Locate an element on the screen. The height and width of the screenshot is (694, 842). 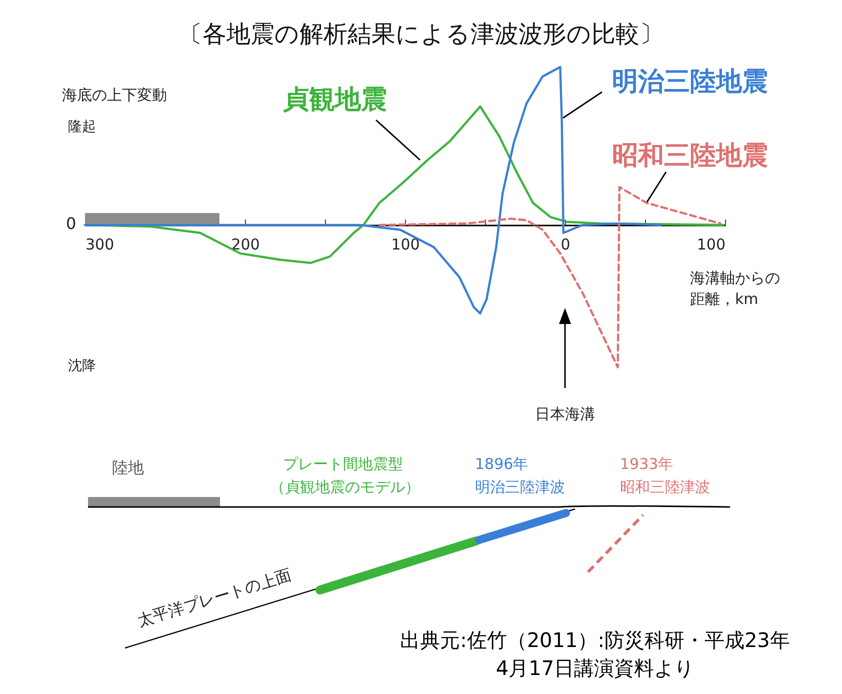
y-axis-title: 海底の上下変動 is located at coordinates (114, 95).